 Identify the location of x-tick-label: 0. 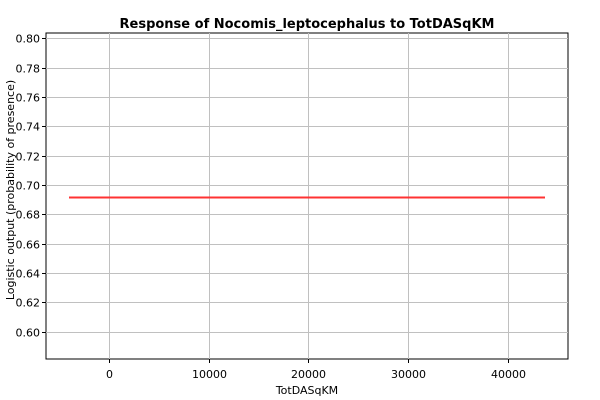
(109, 374).